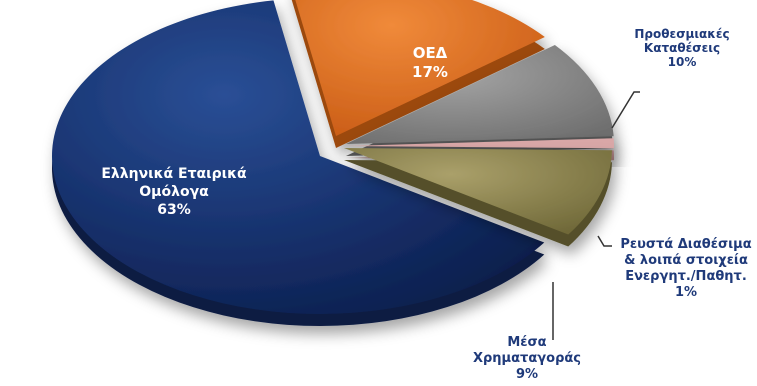 The height and width of the screenshot is (386, 757). What do you see at coordinates (174, 174) in the screenshot?
I see `pie-label-line-0-0: Ελληνικά Εταιρικά` at bounding box center [174, 174].